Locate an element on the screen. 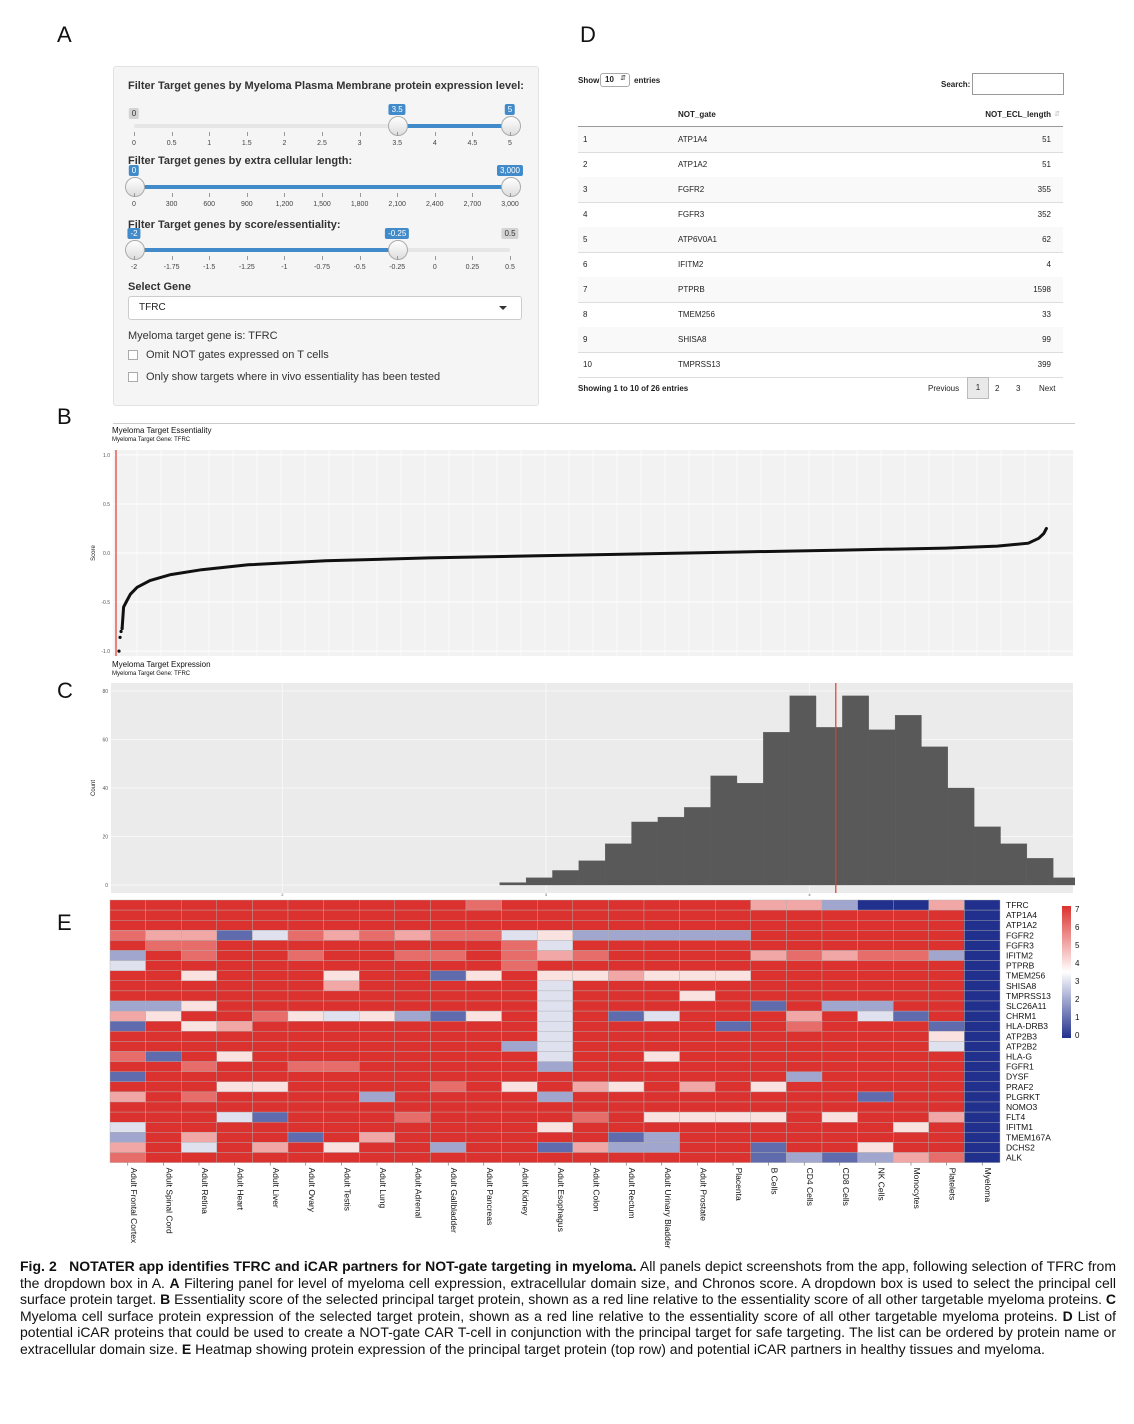  search-input is located at coordinates (1018, 84).